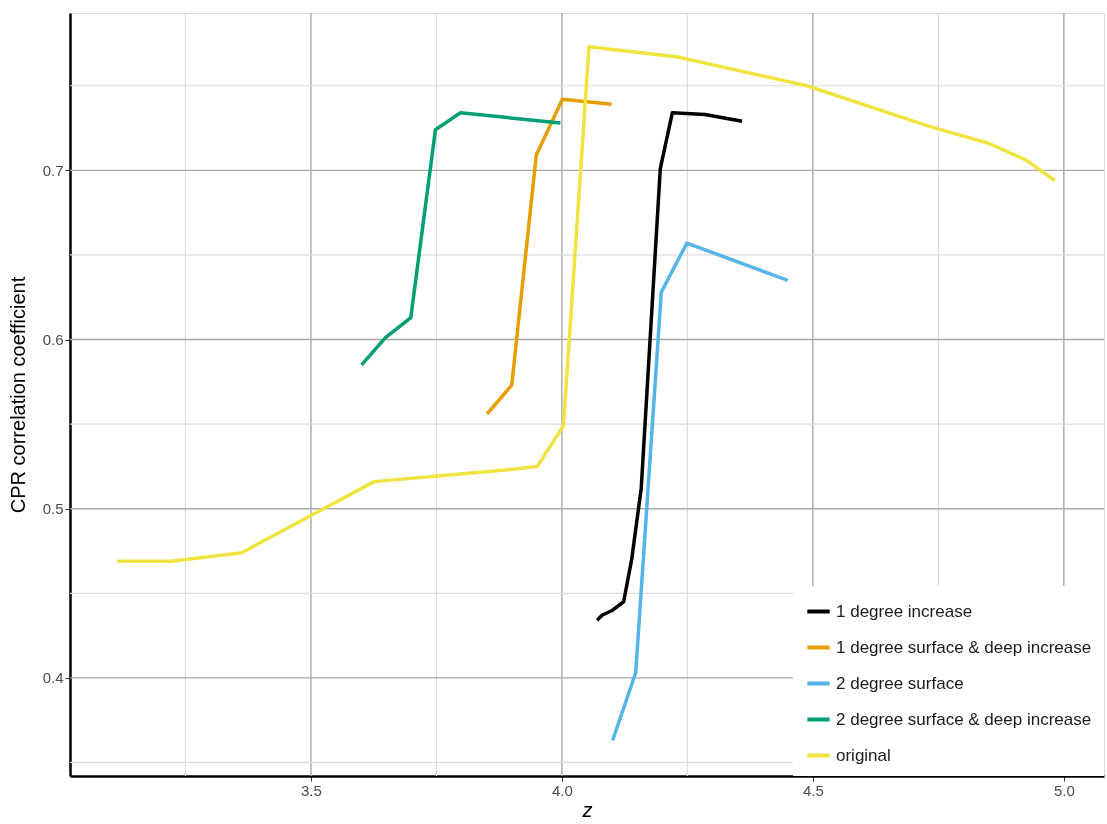 Image resolution: width=1107 pixels, height=824 pixels. What do you see at coordinates (587, 809) in the screenshot?
I see `x-axis-title: z` at bounding box center [587, 809].